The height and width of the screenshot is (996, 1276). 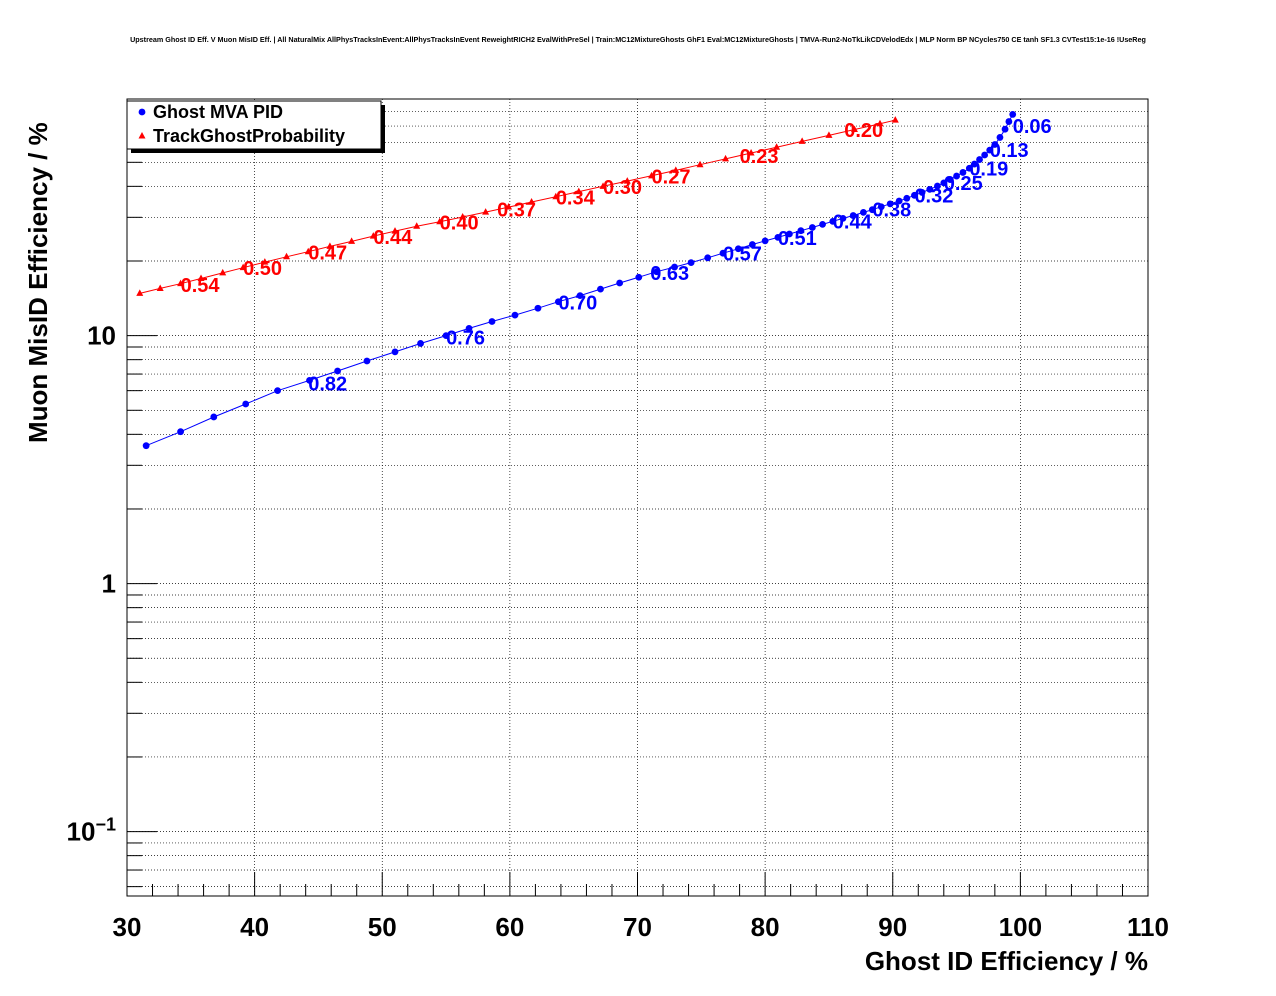 I want to click on cut-value-label: 0.51, so click(x=797, y=239).